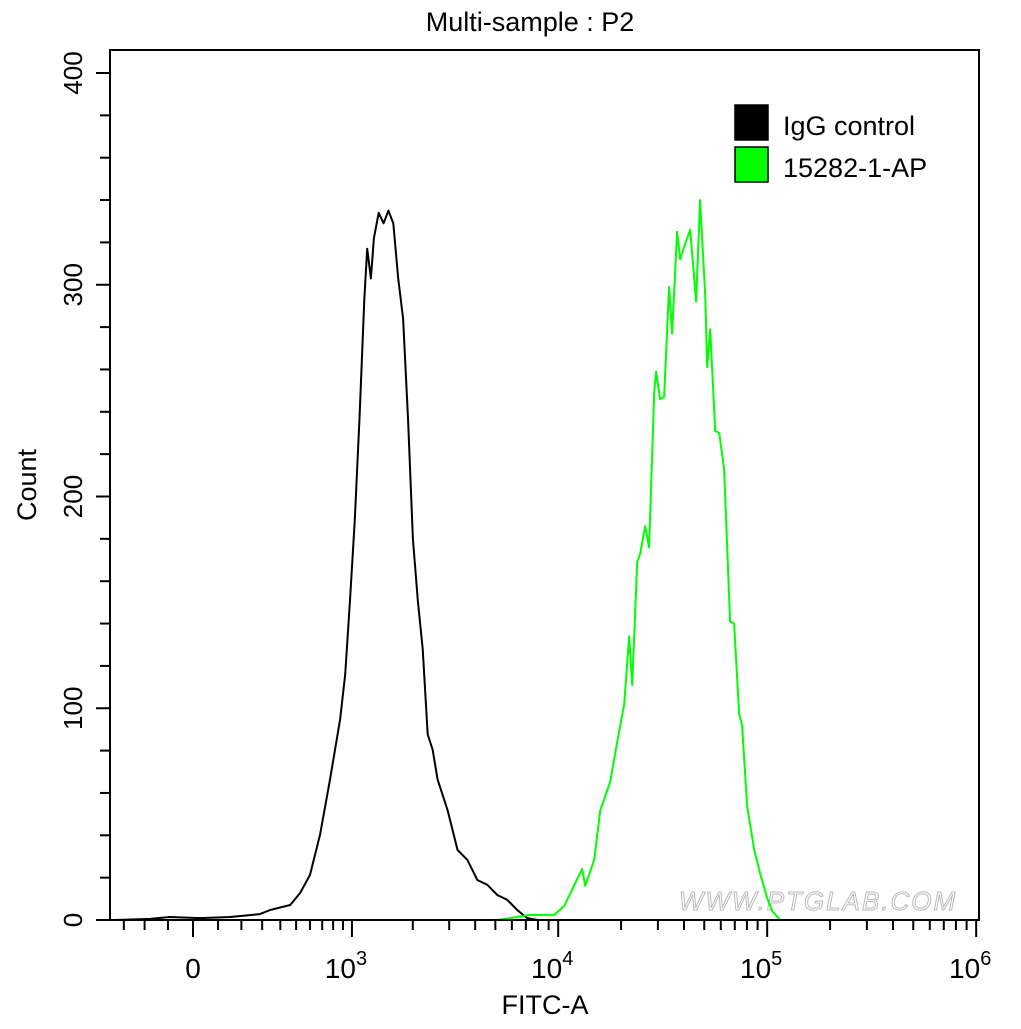 This screenshot has width=1021, height=1029. What do you see at coordinates (73, 496) in the screenshot?
I see `y-tick-label: 200` at bounding box center [73, 496].